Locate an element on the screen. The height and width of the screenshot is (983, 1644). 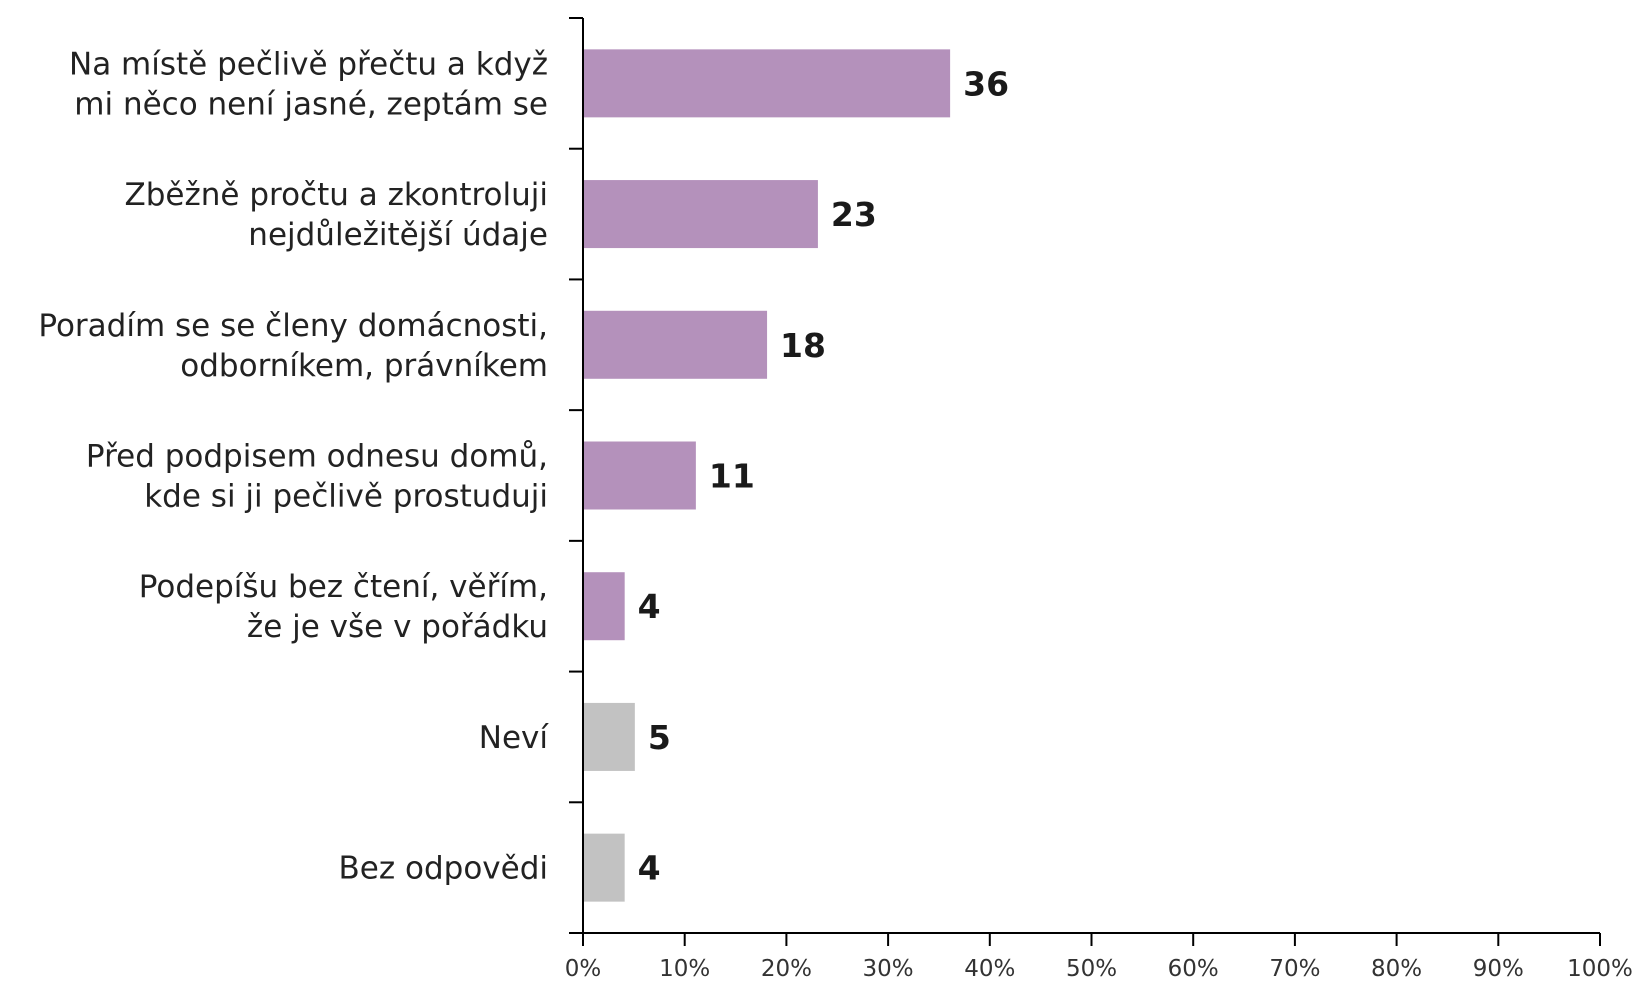
category-label-line: nejdůležitější údaje is located at coordinates (398, 235).